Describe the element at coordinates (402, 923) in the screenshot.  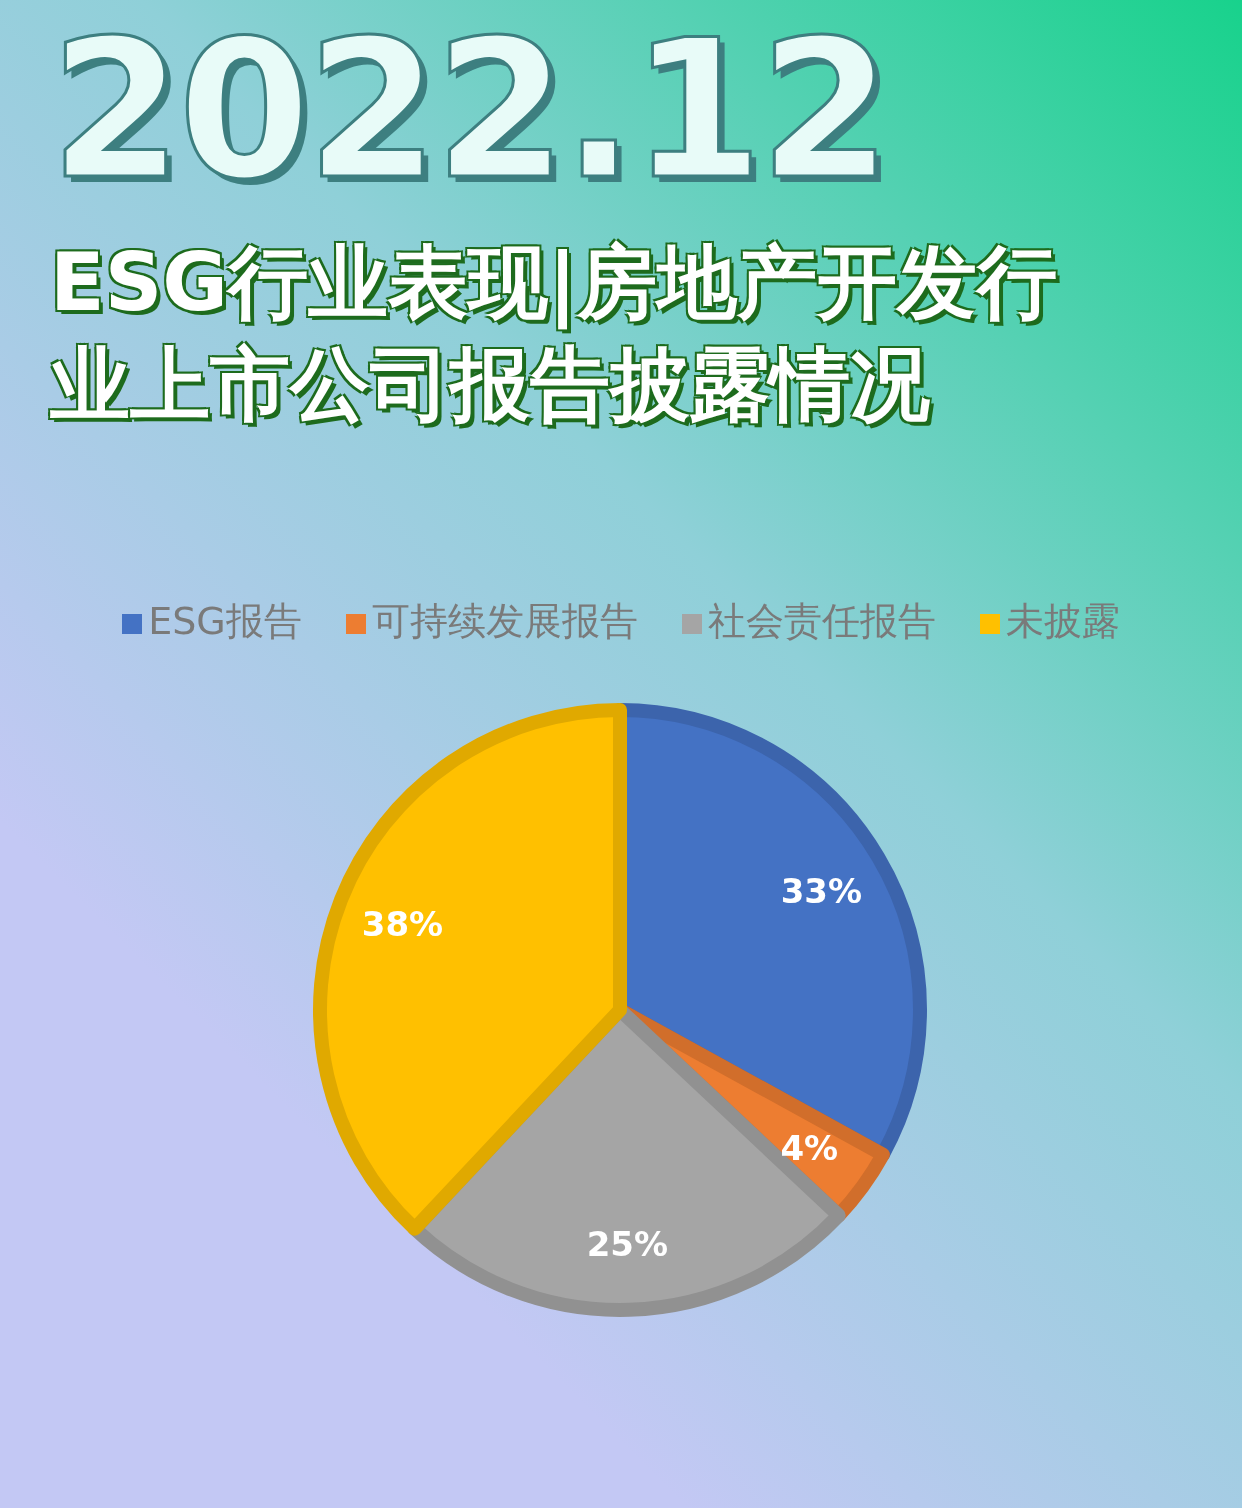
I see `data-label: 38%` at that location.